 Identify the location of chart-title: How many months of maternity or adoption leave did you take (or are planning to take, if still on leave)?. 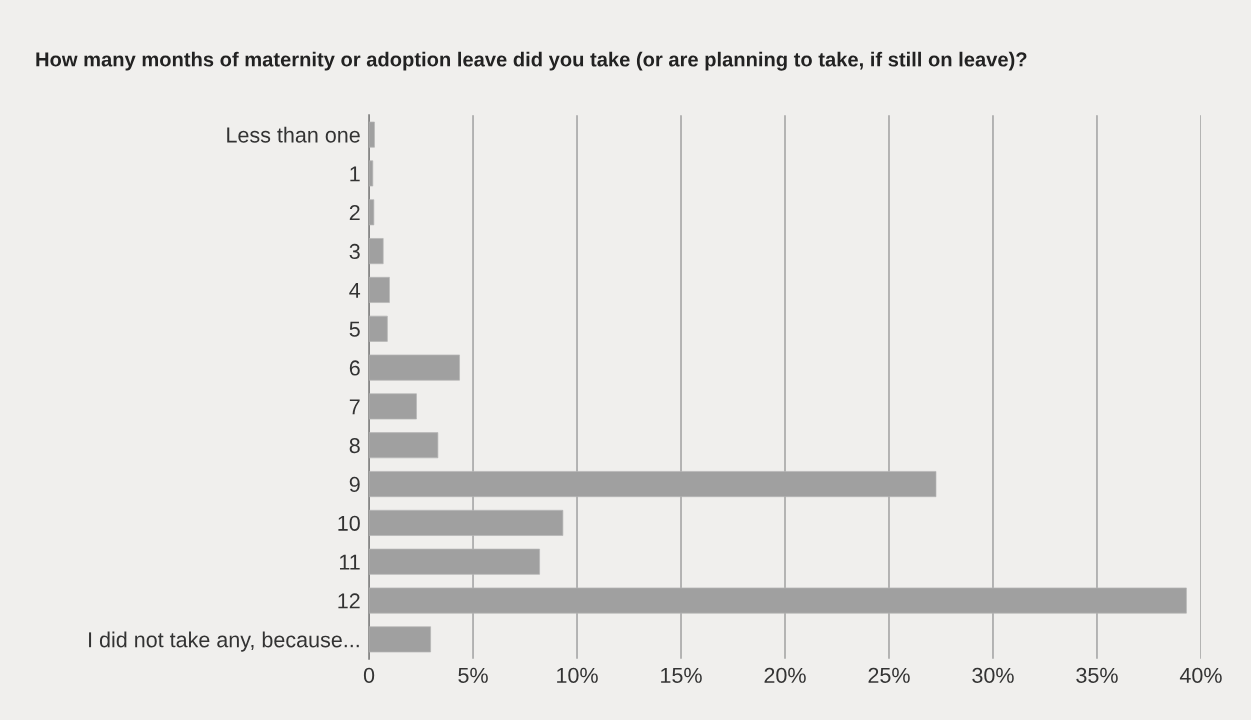
(531, 61).